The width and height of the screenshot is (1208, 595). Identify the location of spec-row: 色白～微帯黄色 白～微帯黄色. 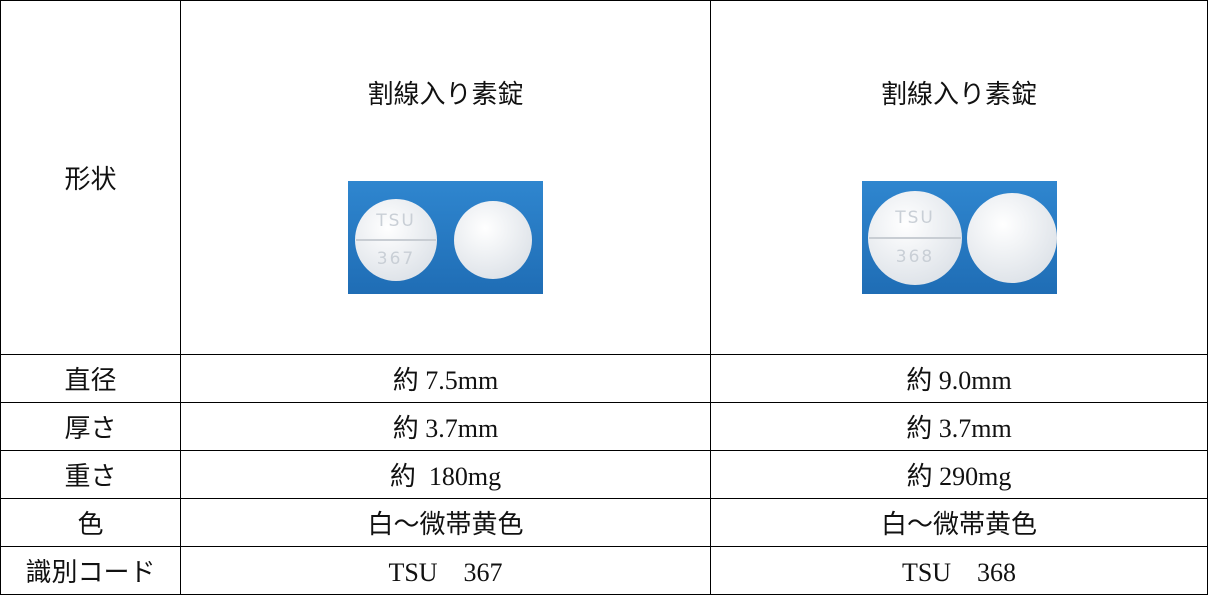
(604, 522).